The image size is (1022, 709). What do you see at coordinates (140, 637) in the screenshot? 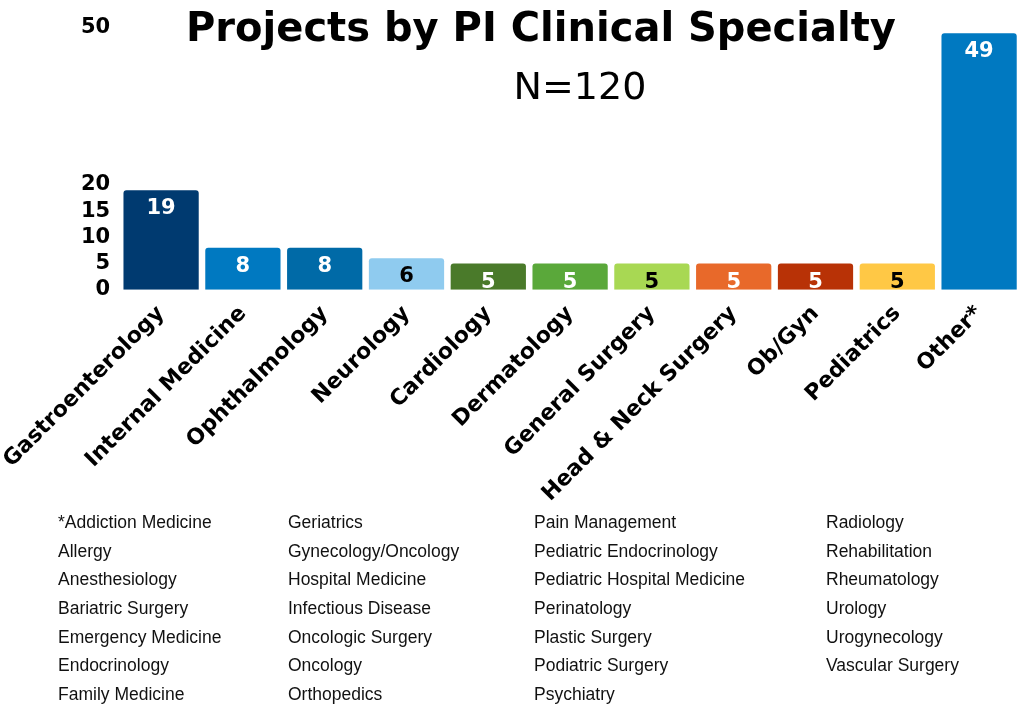
I see `text: Emergency Medicine` at bounding box center [140, 637].